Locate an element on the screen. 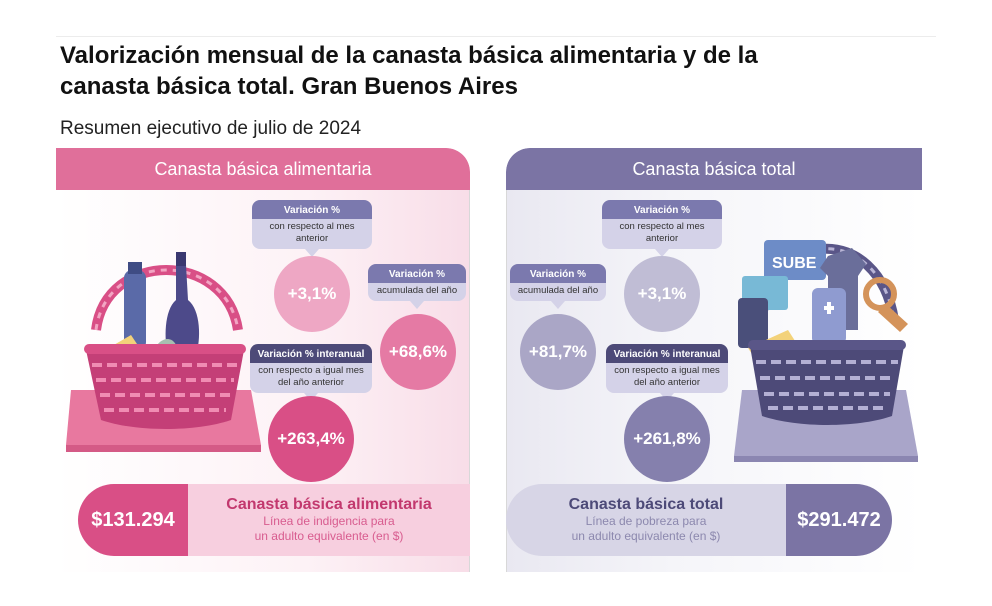 This screenshot has height=606, width=992. cba-footer-desc1: Línea de indigencia para is located at coordinates (329, 521).